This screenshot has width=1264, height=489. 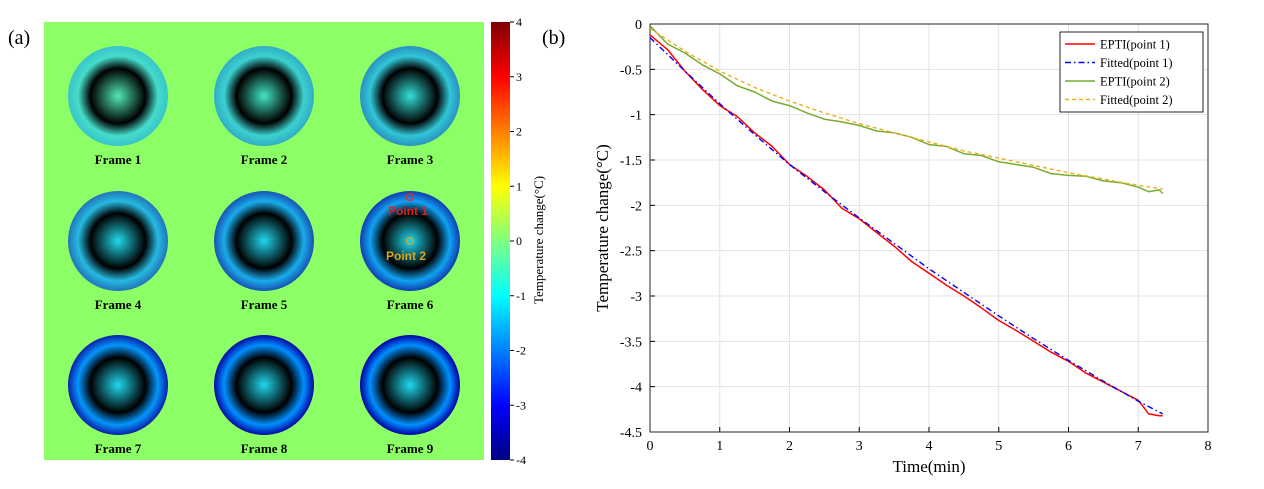 I want to click on x-tick-label: 4, so click(x=929, y=446).